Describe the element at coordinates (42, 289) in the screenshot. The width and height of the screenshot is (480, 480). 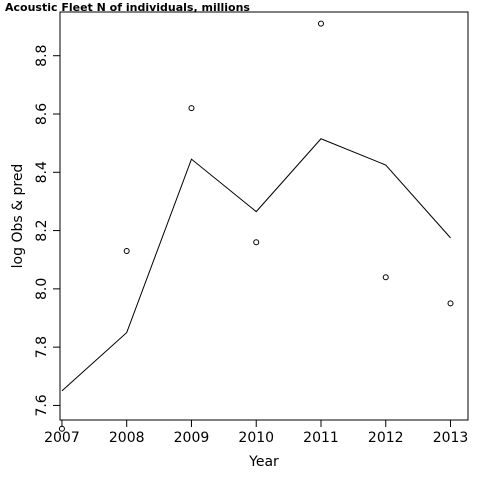
I see `y-tick-label: 8.0` at that location.